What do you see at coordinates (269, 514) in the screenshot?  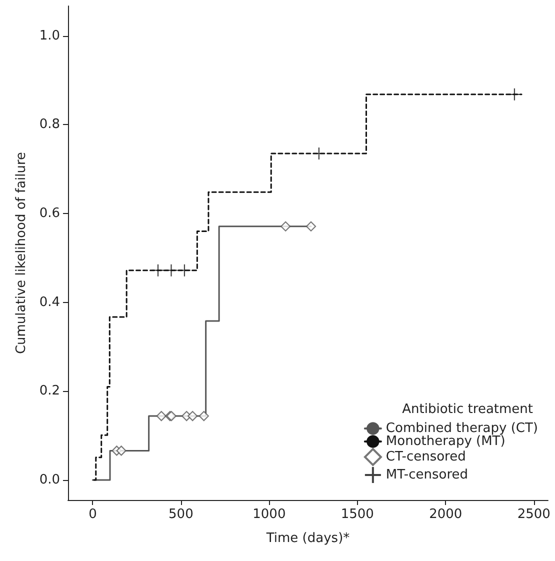 I see `x-tick-label: 1000` at bounding box center [269, 514].